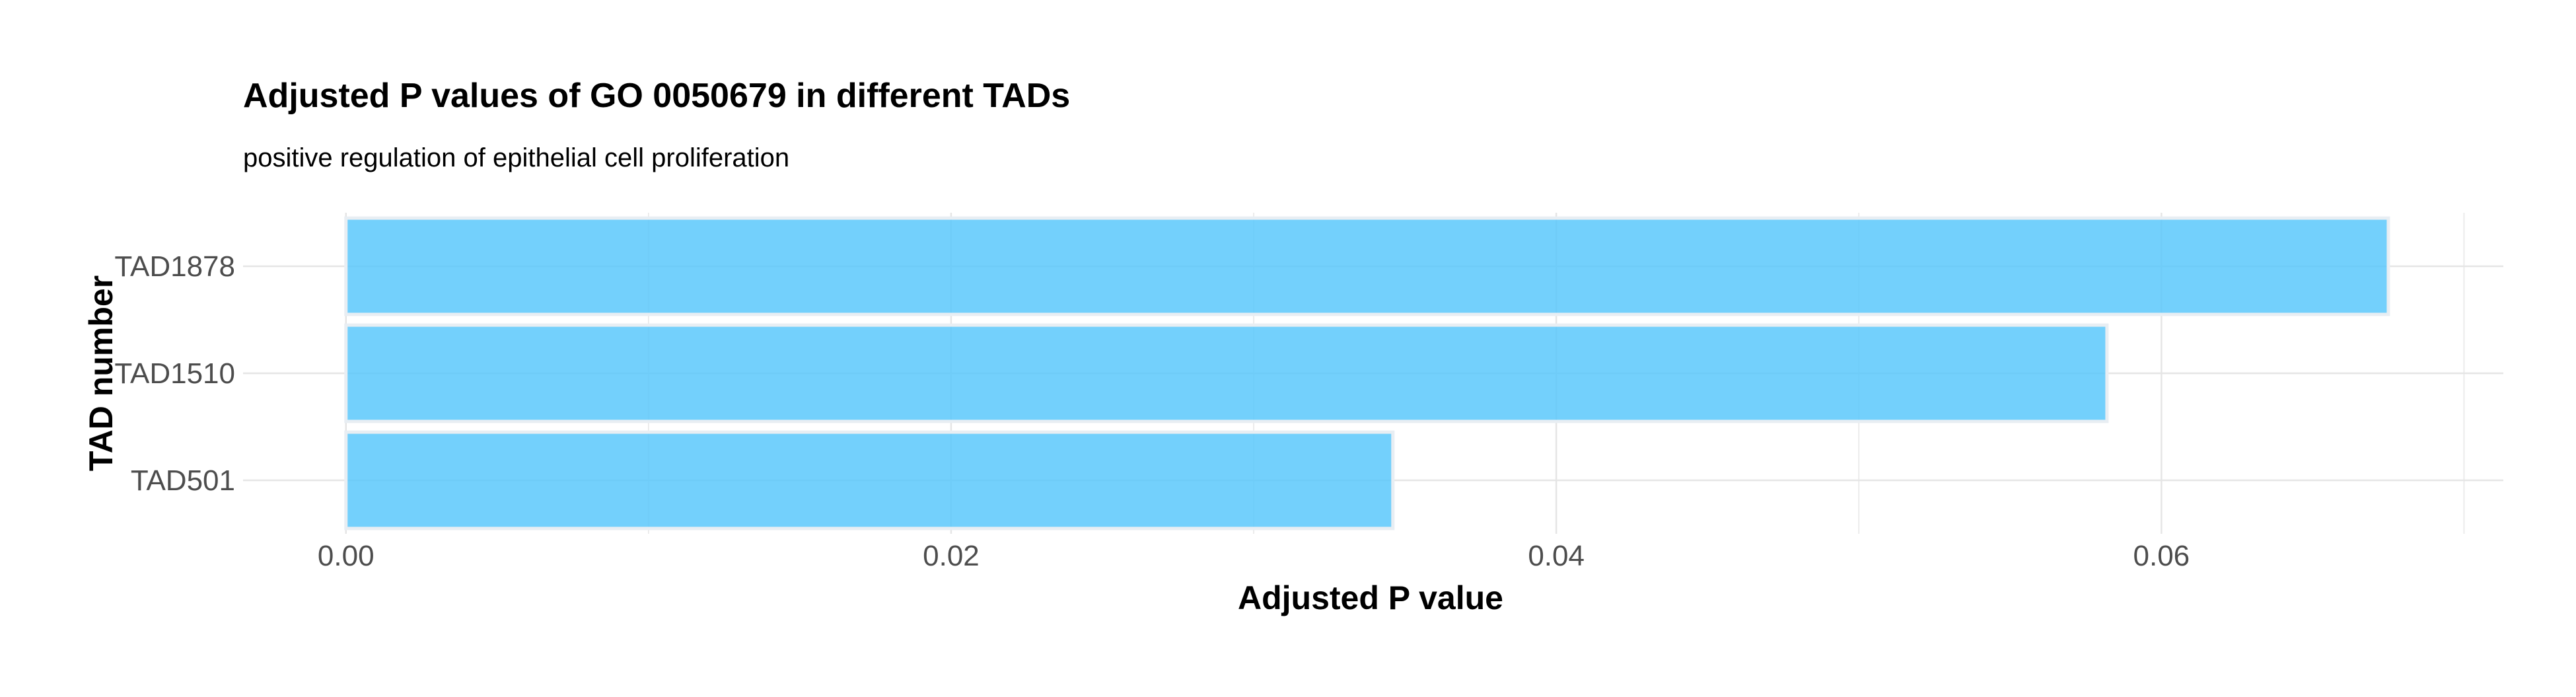  What do you see at coordinates (174, 266) in the screenshot?
I see `y-tick-label: TAD1878` at bounding box center [174, 266].